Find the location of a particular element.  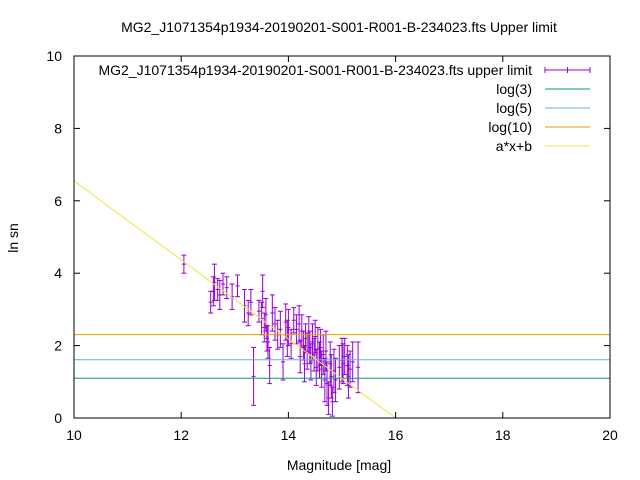

x-tick-label: 14 is located at coordinates (289, 435).